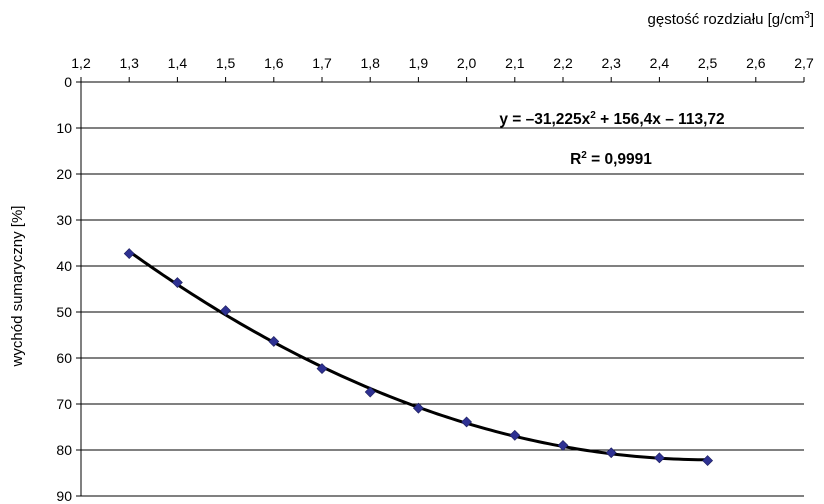  What do you see at coordinates (226, 63) in the screenshot?
I see `x-tick-label: 1,5` at bounding box center [226, 63].